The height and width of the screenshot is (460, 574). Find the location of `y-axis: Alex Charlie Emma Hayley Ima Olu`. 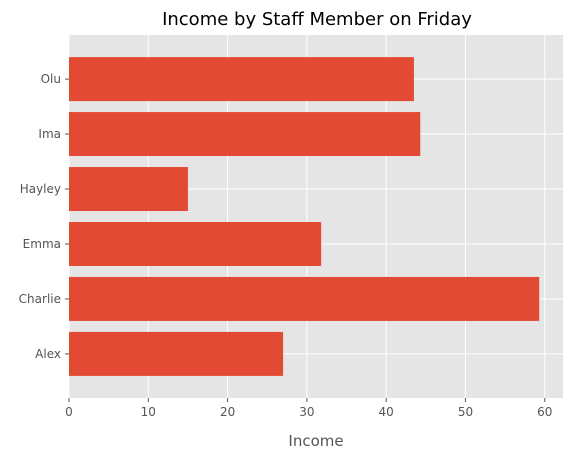

y-axis: Alex Charlie Emma Hayley Ima Olu is located at coordinates (44, 216).